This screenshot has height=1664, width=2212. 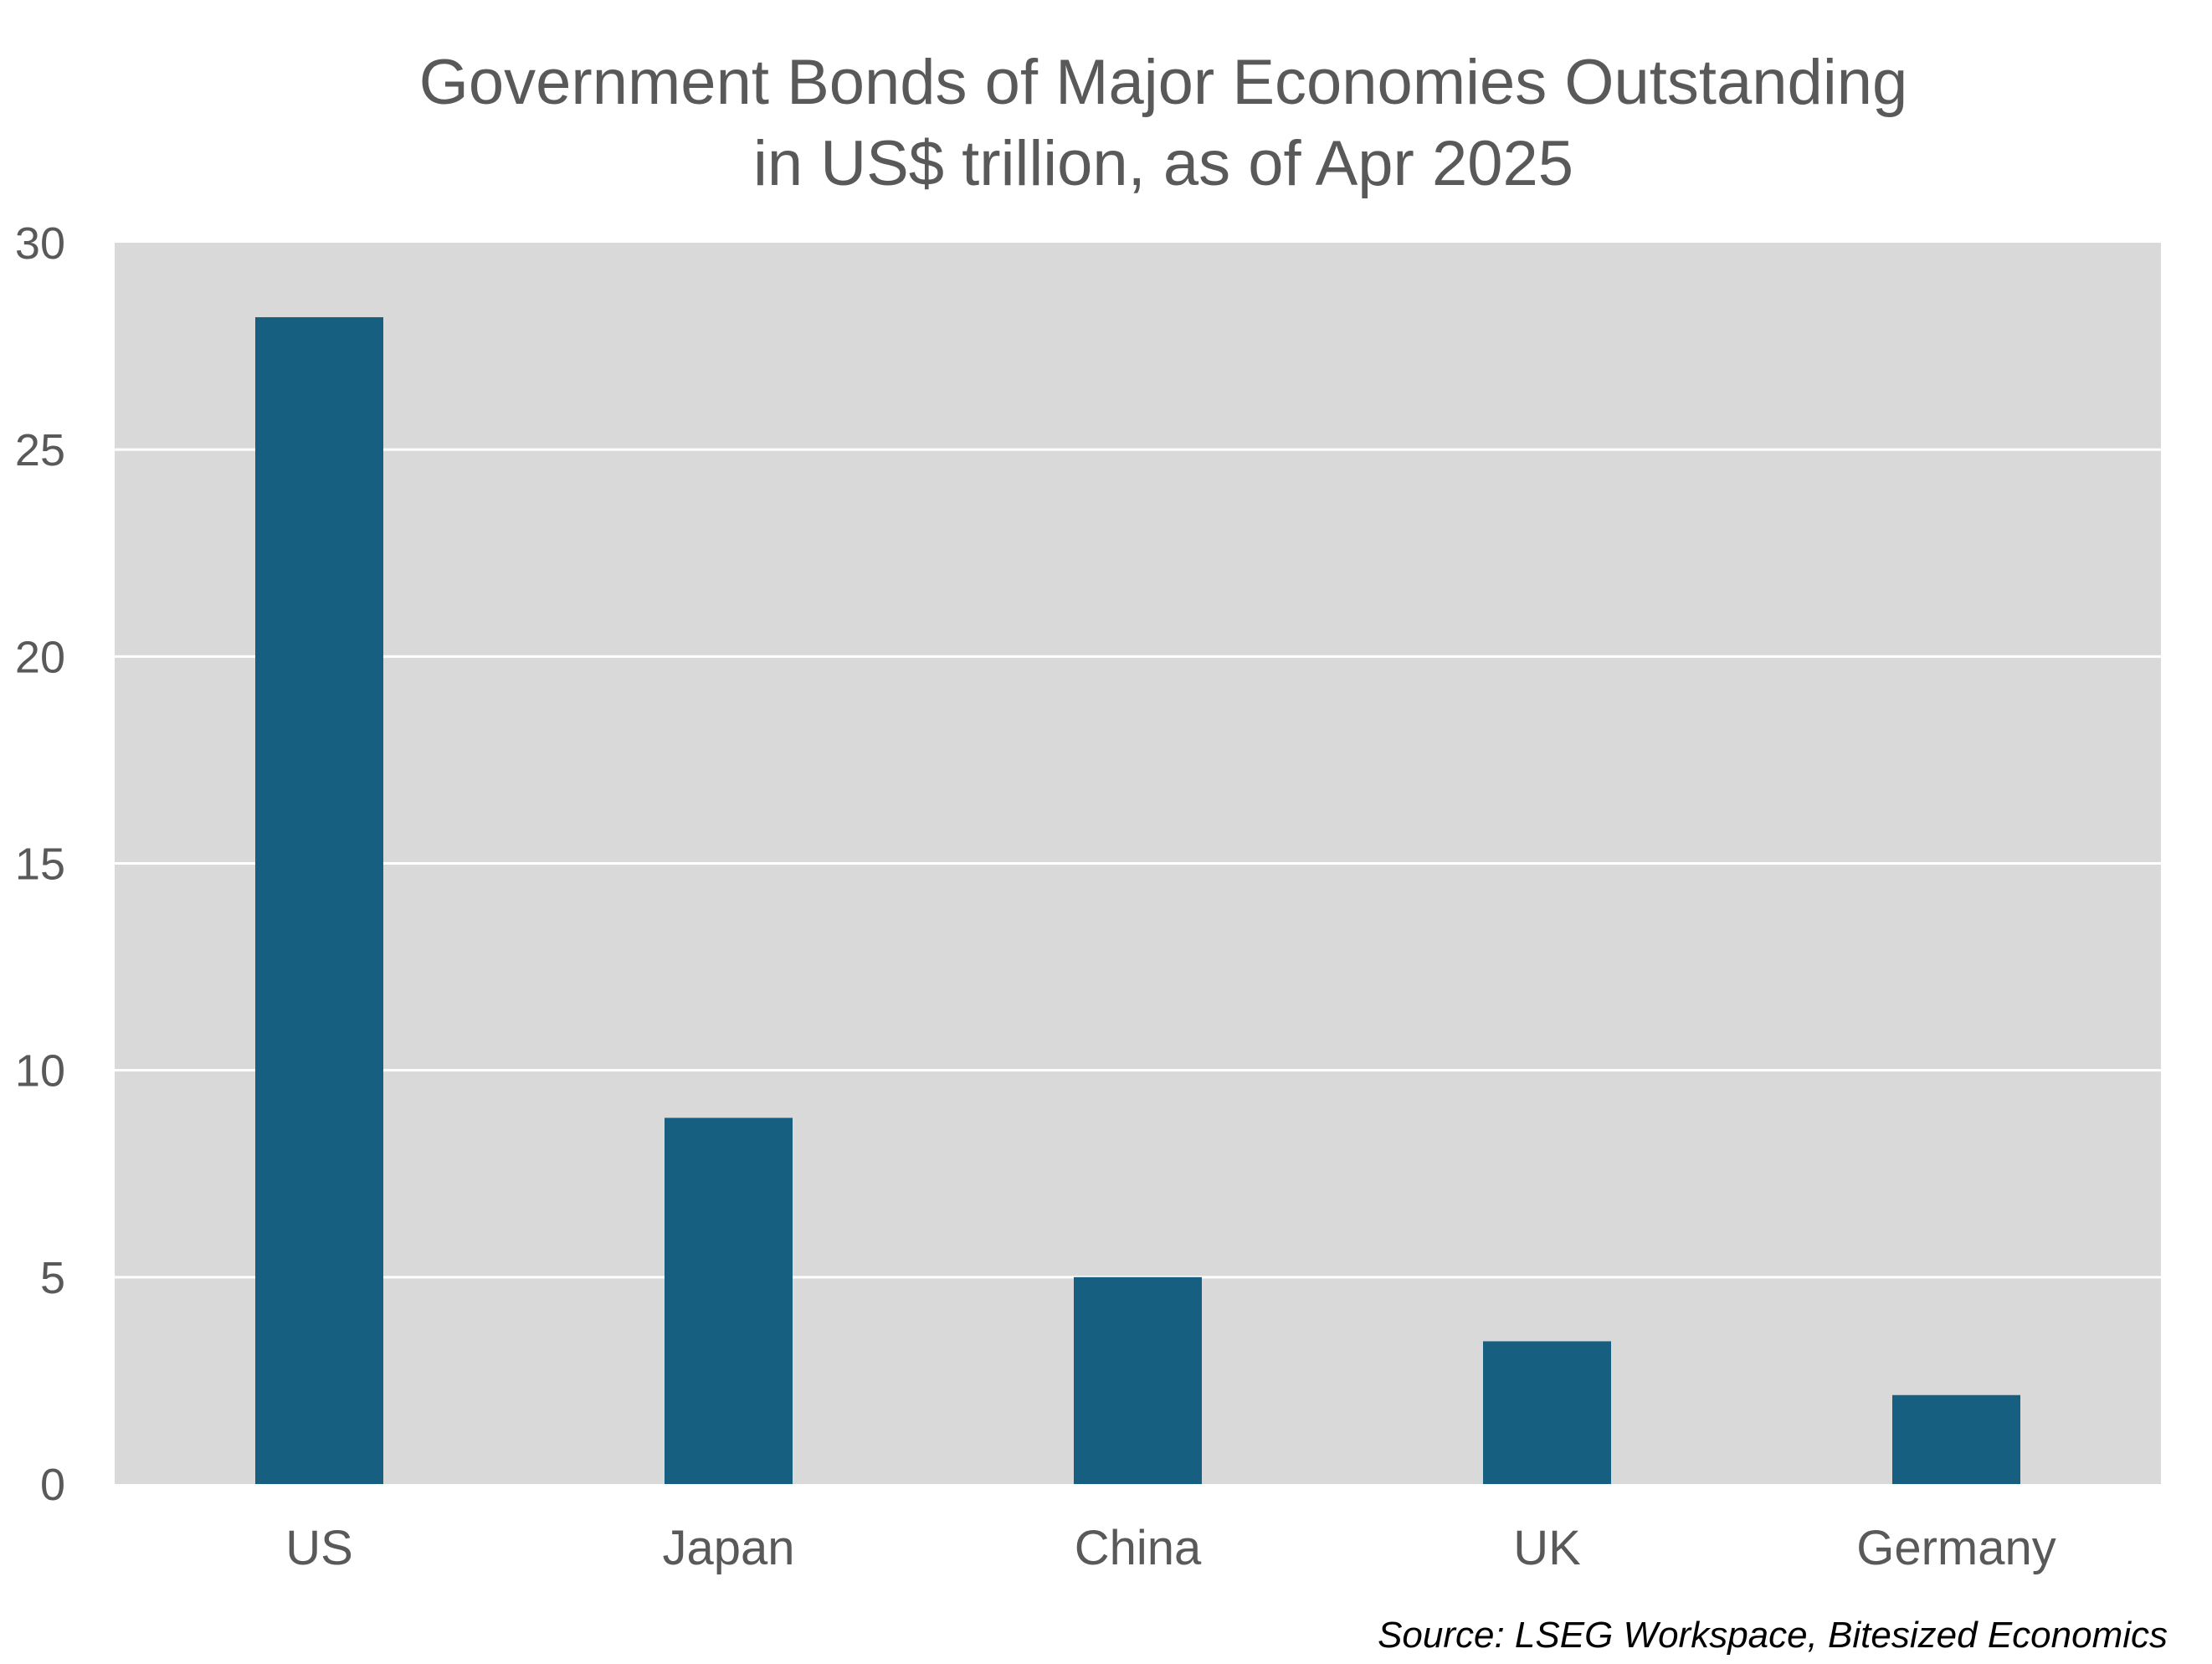 I want to click on y-tick-label-25: 25, so click(x=40, y=450).